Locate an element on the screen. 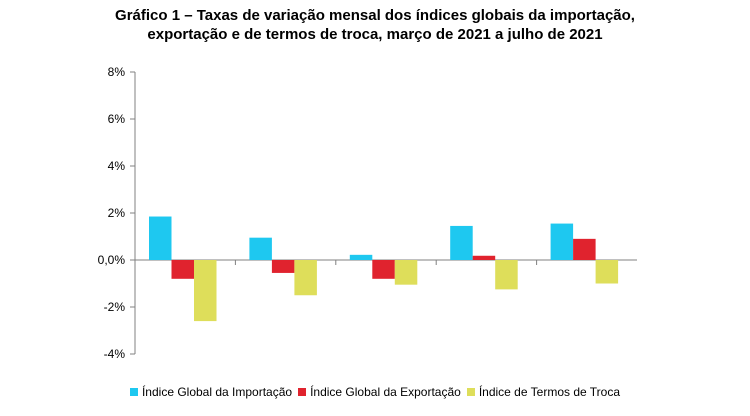 Image resolution: width=750 pixels, height=416 pixels. y-tick-label: 2% is located at coordinates (117, 213).